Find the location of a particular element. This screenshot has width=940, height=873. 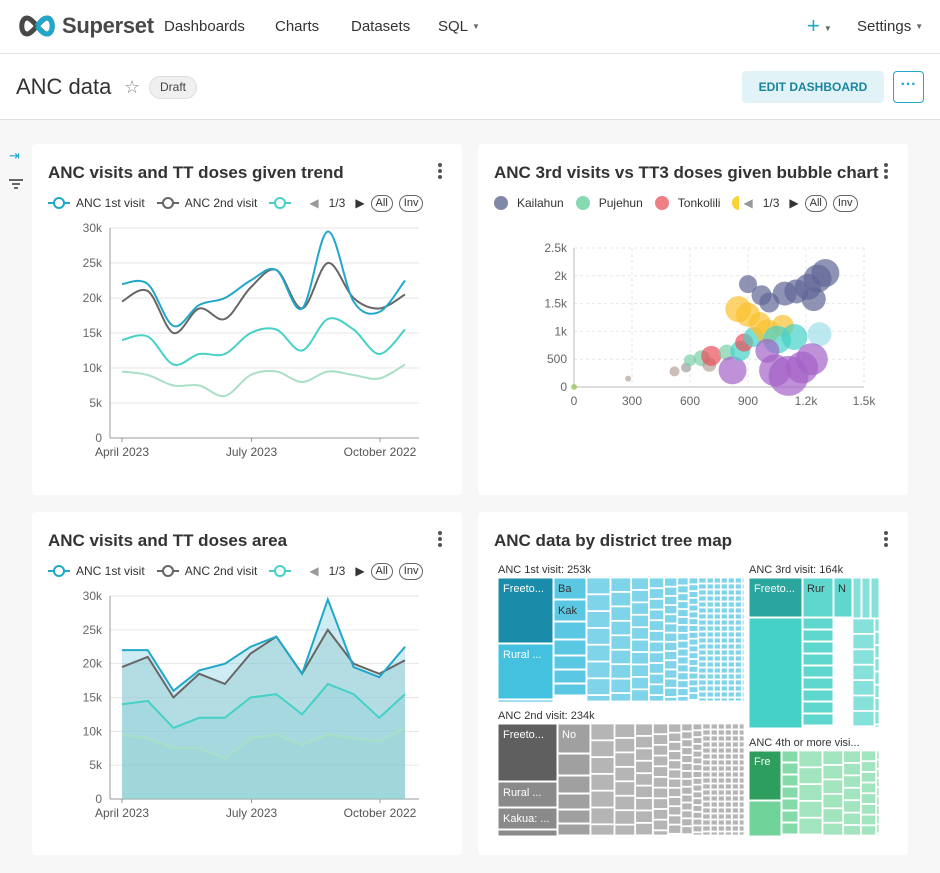

edit-dashboard-button: EDIT DASHBOARD is located at coordinates (813, 87).